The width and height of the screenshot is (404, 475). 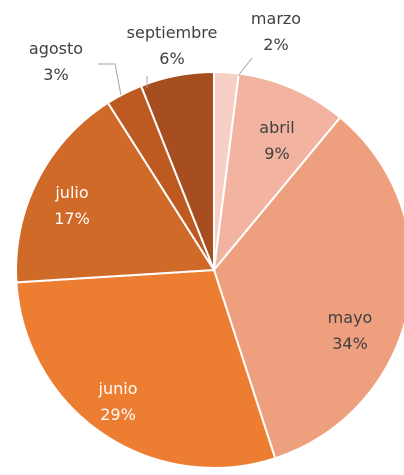 I want to click on pie-label-agosto: agosto, so click(x=56, y=48).